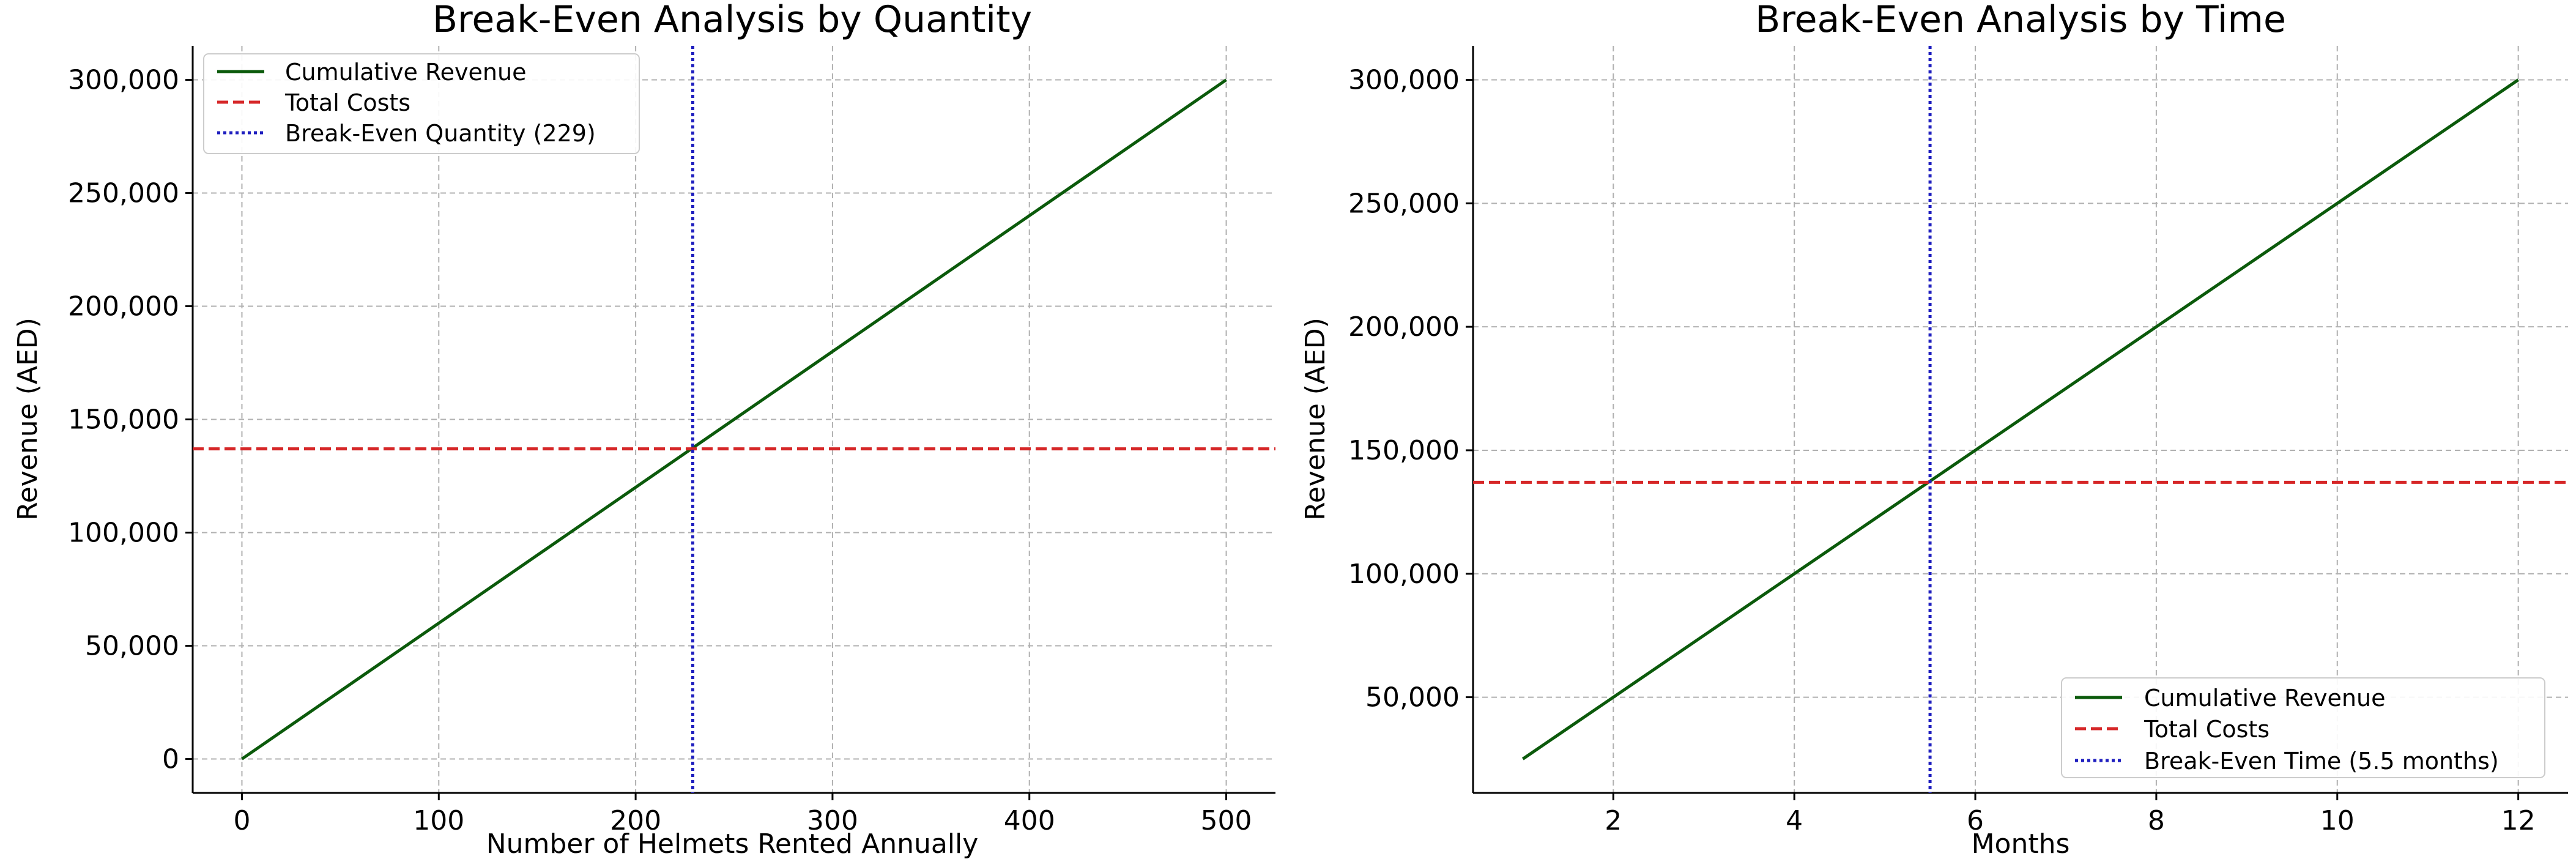  Describe the element at coordinates (2321, 761) in the screenshot. I see `time-legend-label-breakeven: Break-Even Time (5.5 months)` at that location.